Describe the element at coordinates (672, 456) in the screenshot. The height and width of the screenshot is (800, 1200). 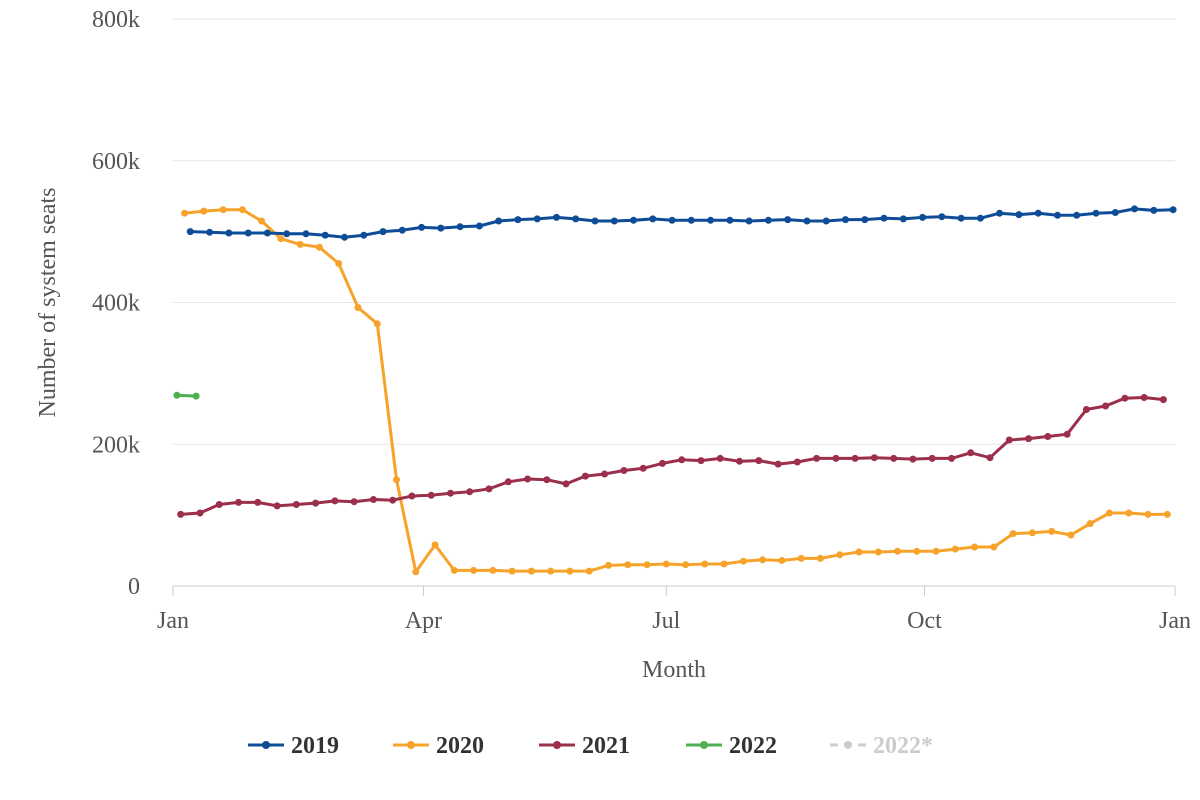
I see `series-2021` at that location.